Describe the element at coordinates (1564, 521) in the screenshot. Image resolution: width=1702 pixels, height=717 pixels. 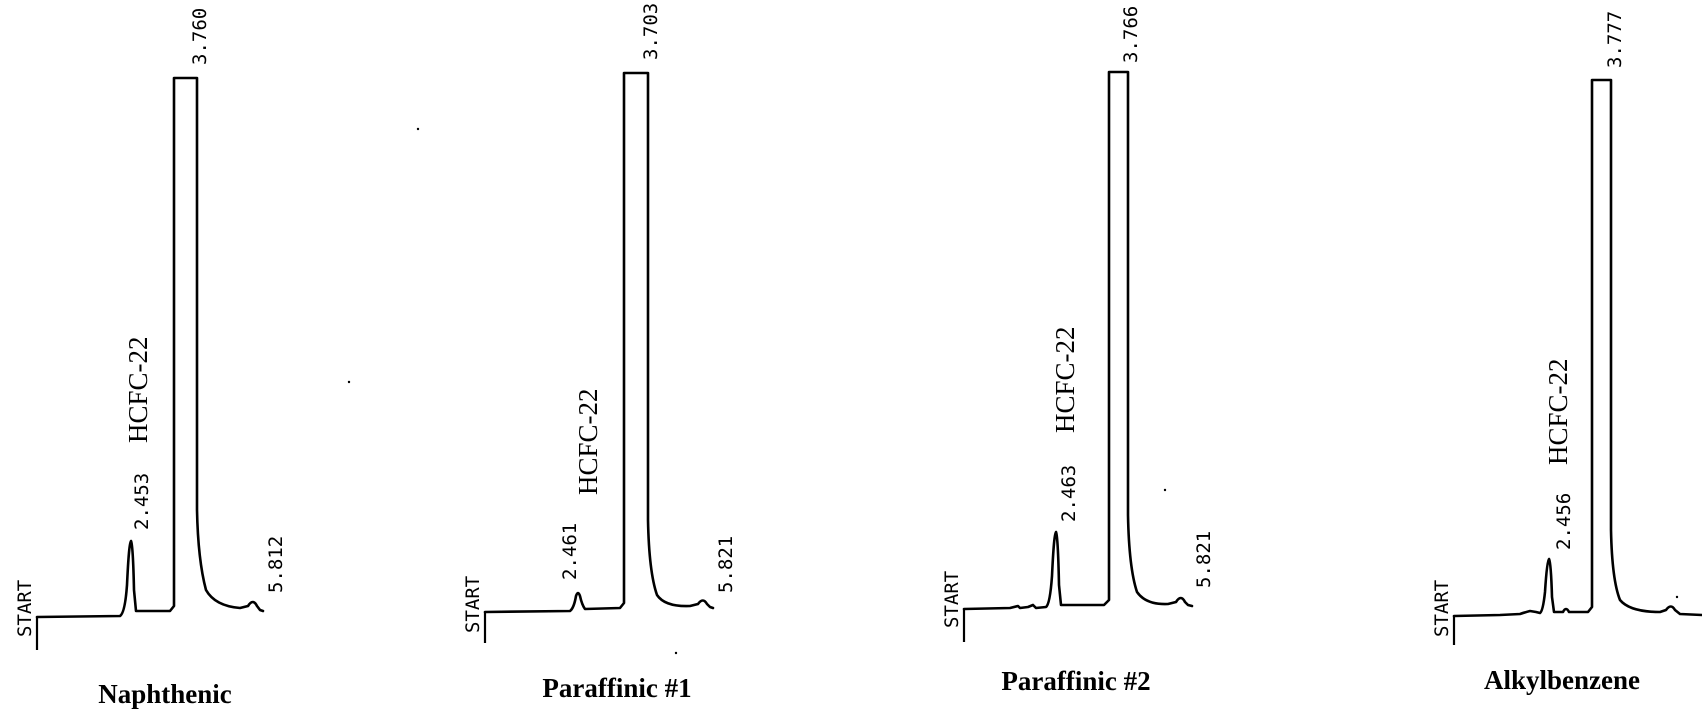
I see `peak-label: 2.456` at that location.